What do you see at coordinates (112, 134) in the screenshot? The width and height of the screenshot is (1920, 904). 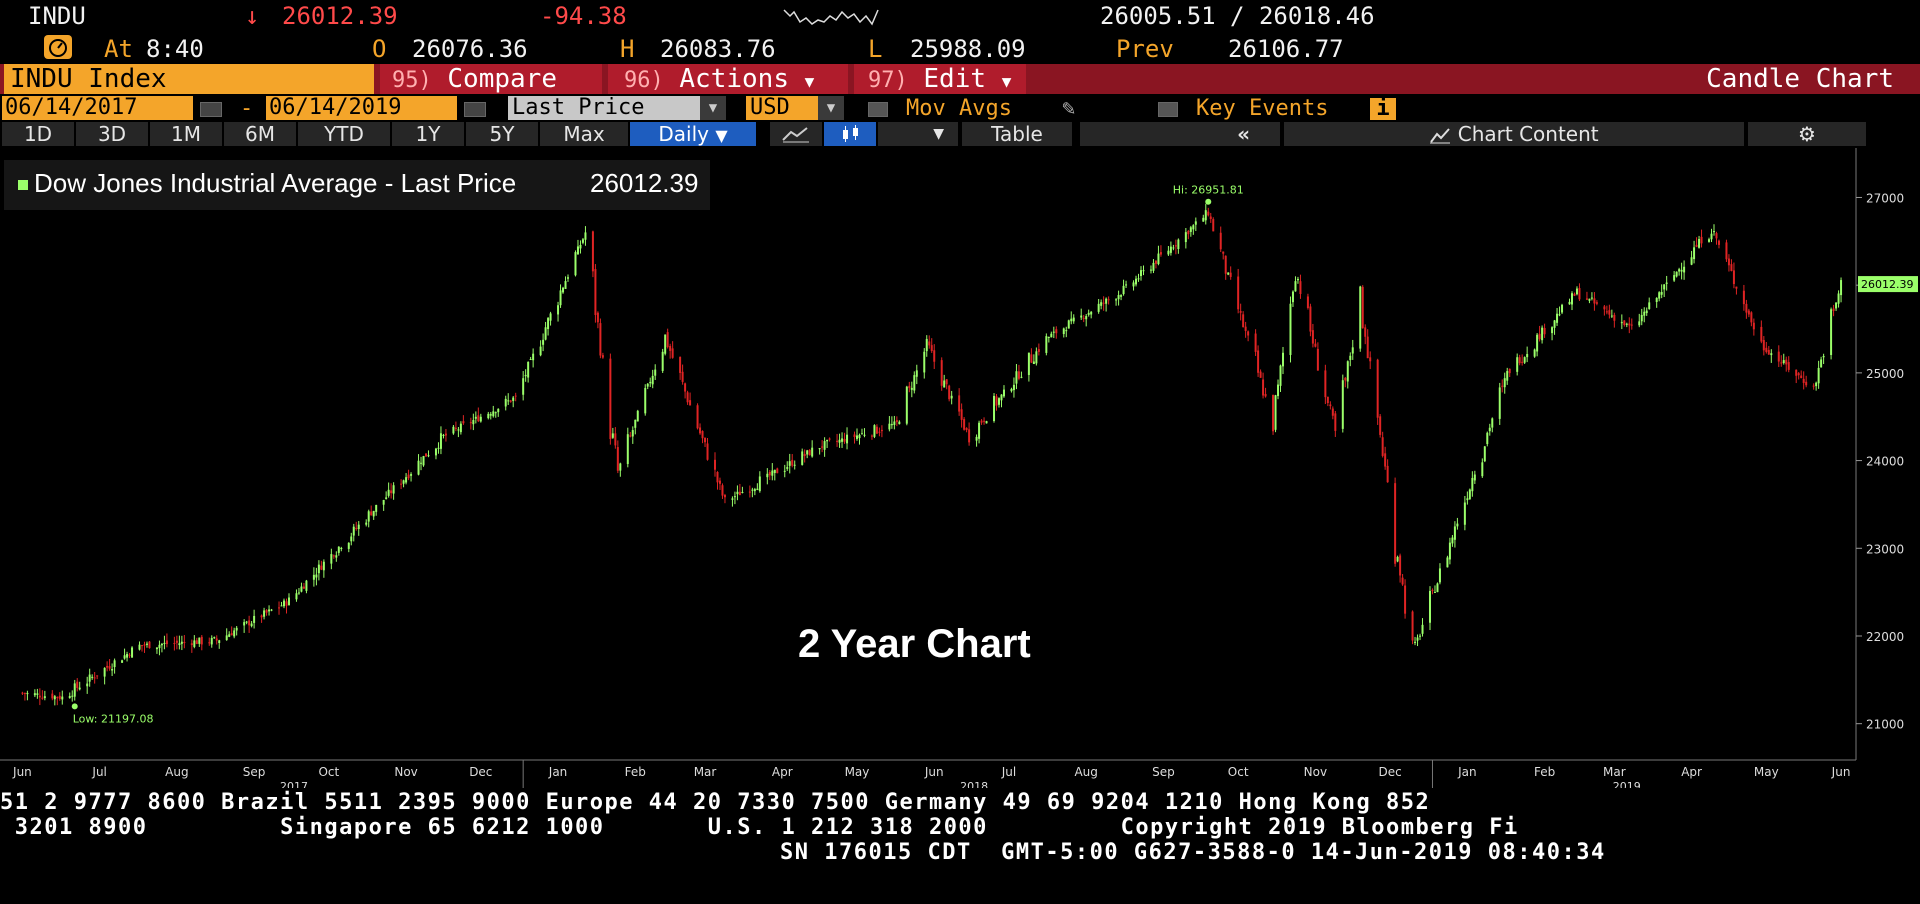 I see `range-3d: 3D` at bounding box center [112, 134].